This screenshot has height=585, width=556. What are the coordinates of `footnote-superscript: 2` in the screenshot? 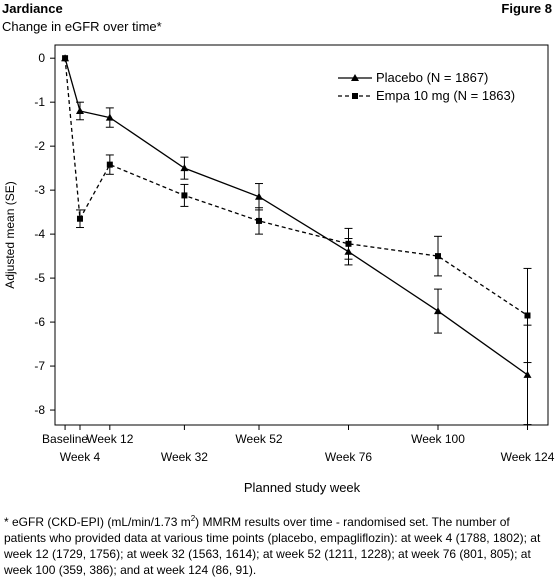 It's located at (193, 518).